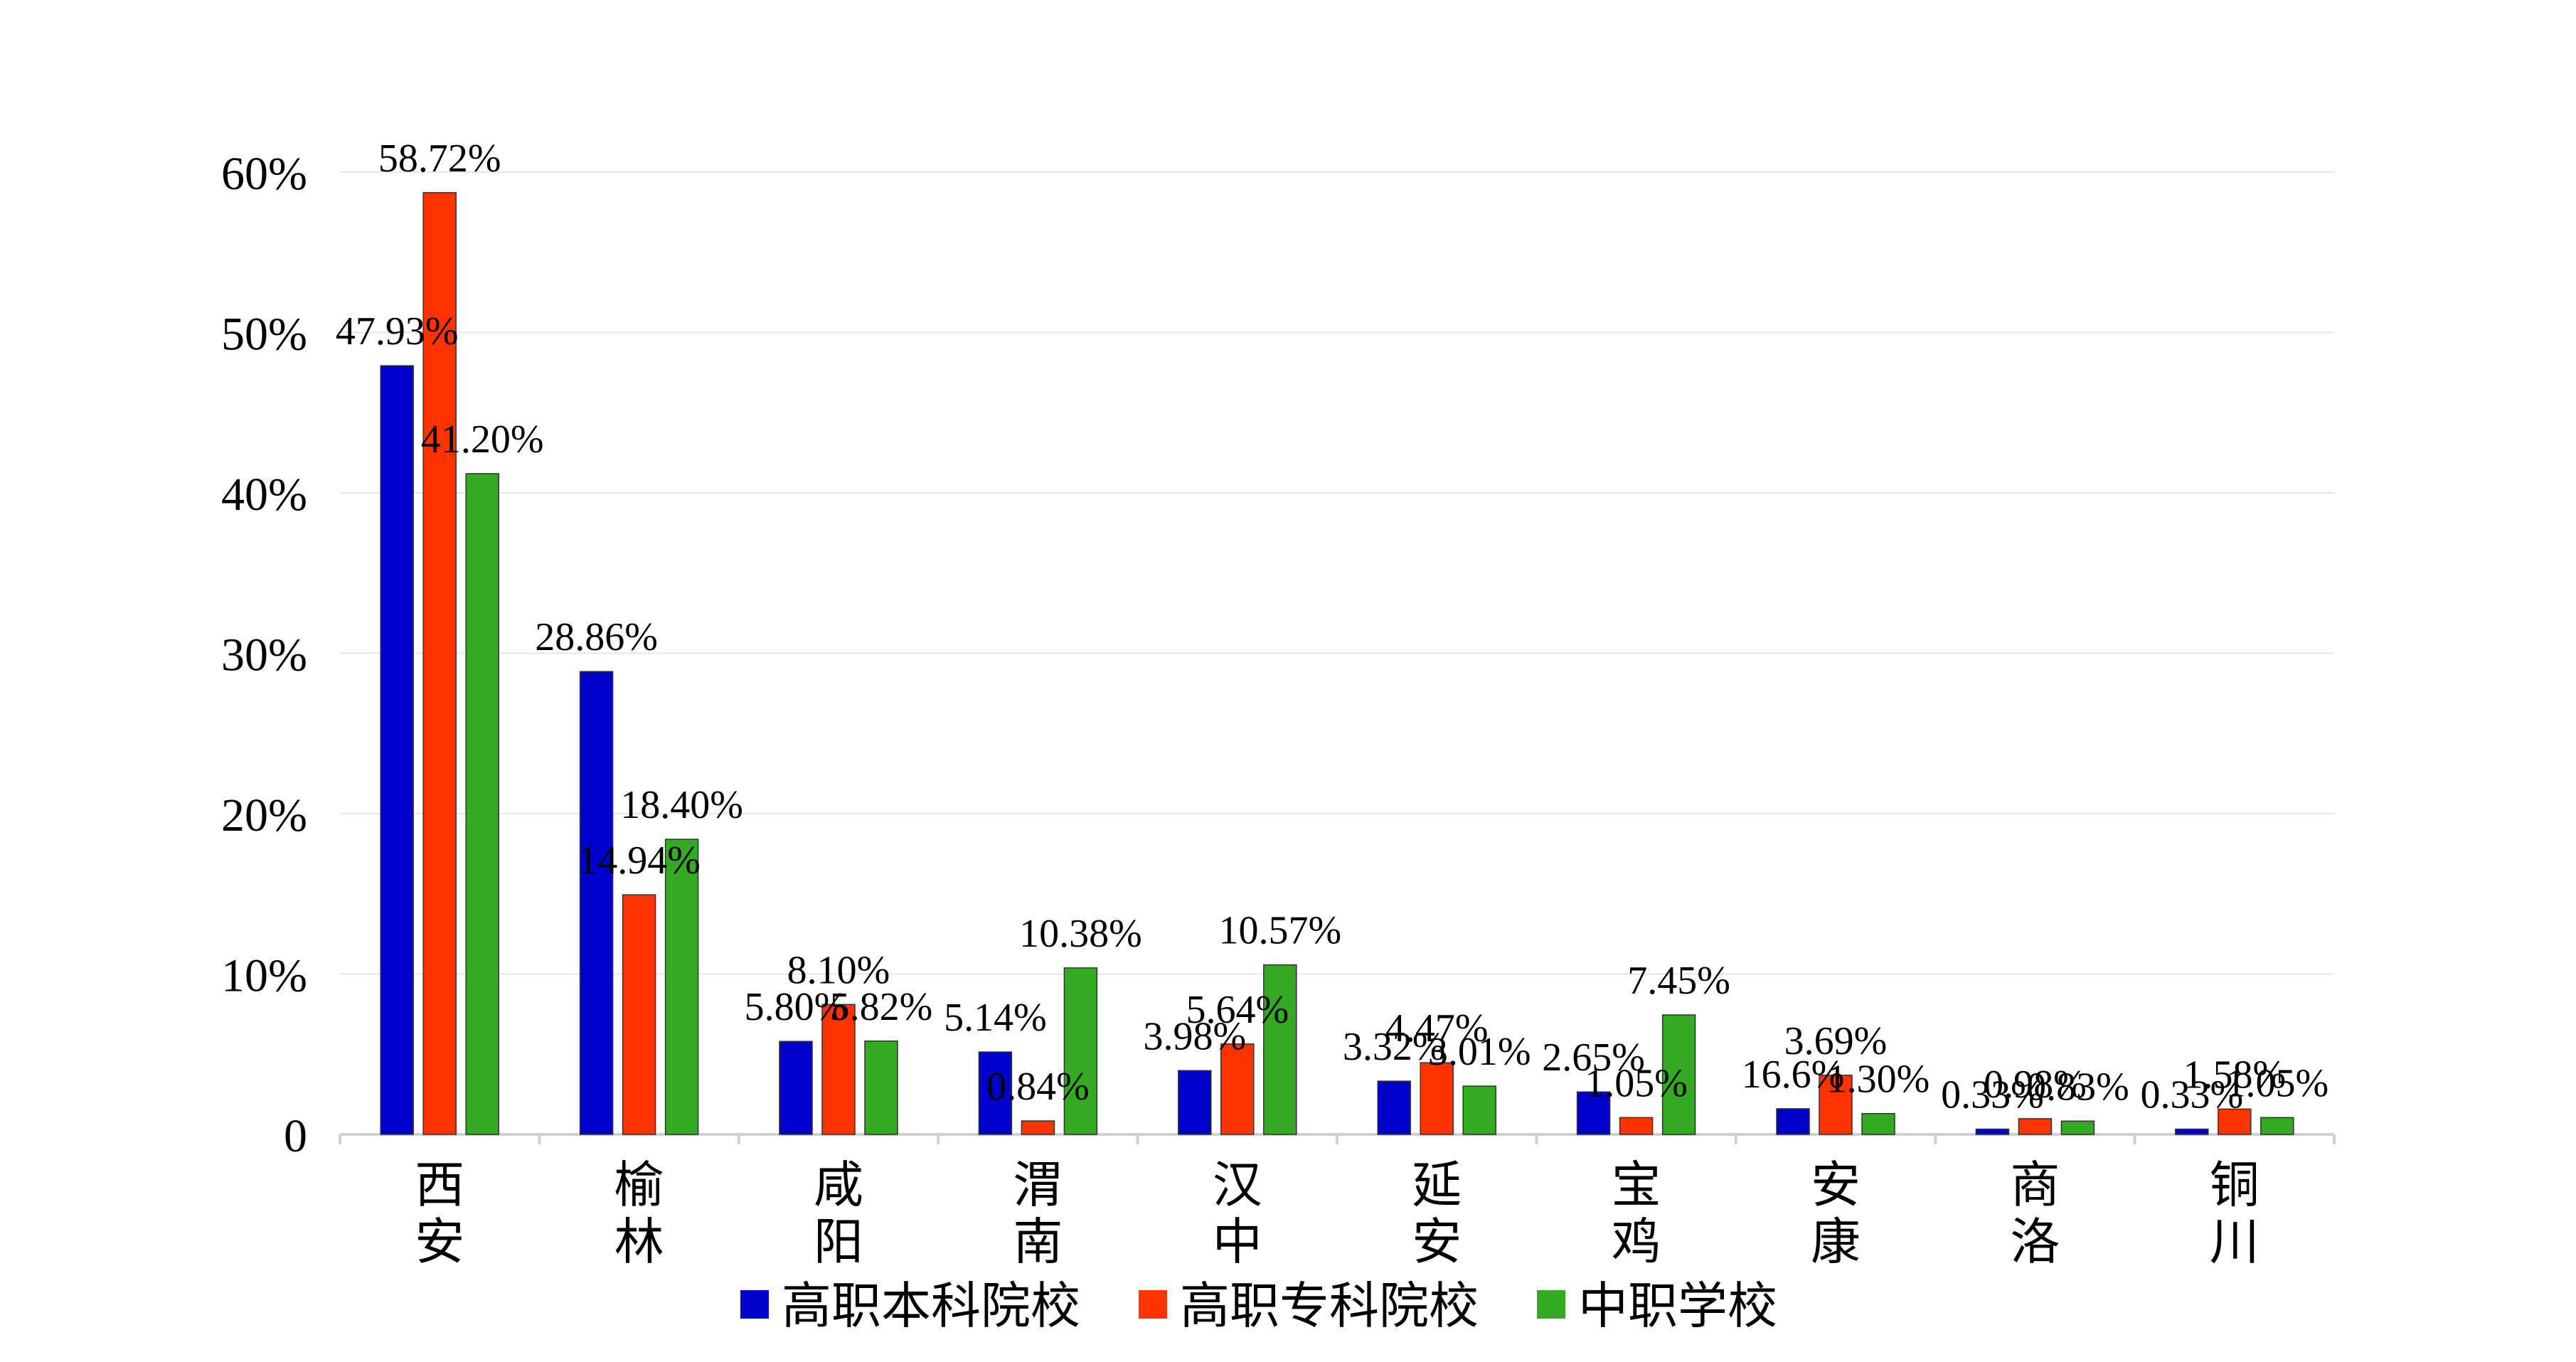 The width and height of the screenshot is (2576, 1362). I want to click on data-label: 14.94%, so click(639, 861).